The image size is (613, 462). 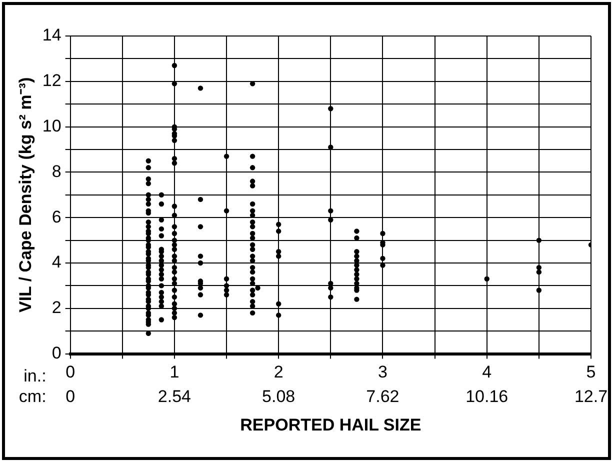 What do you see at coordinates (57, 216) in the screenshot?
I see `y-tick-label: 6` at bounding box center [57, 216].